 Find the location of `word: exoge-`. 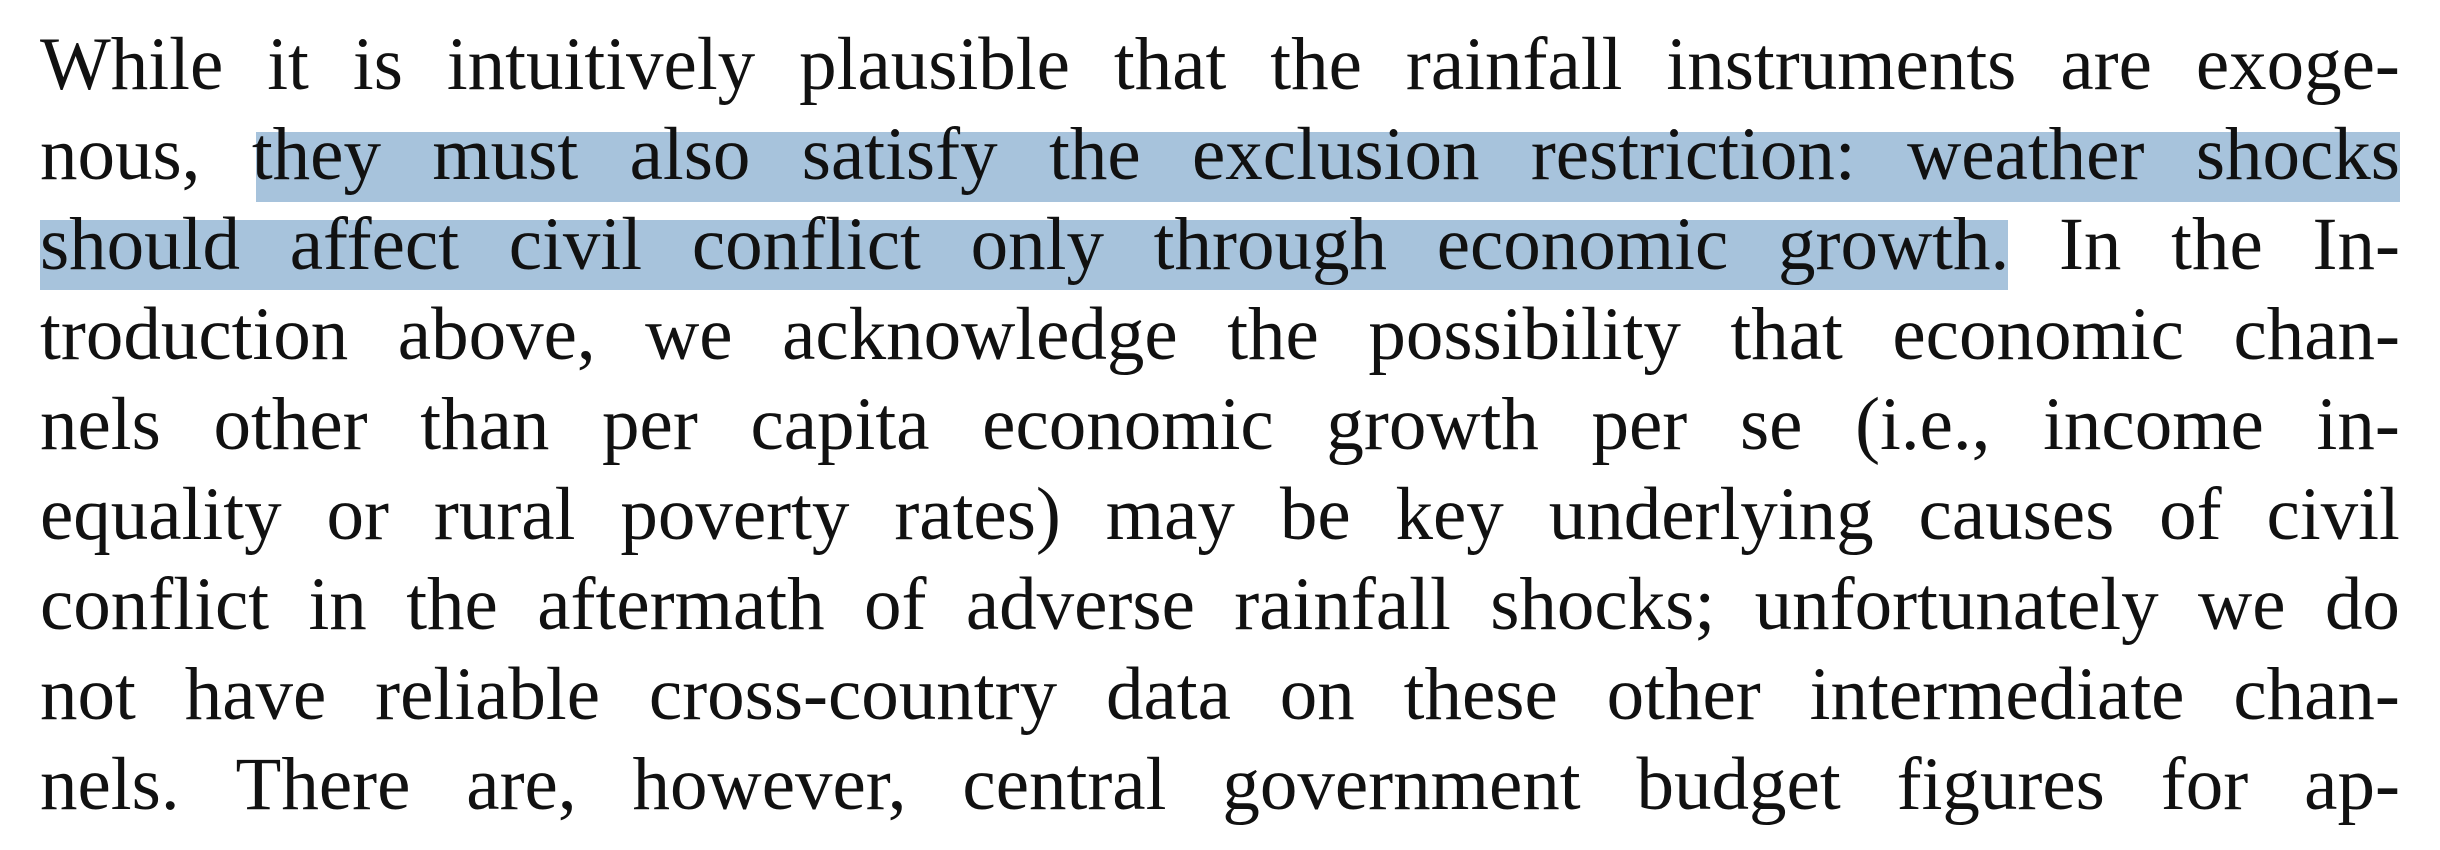

word: exoge- is located at coordinates (2297, 64).